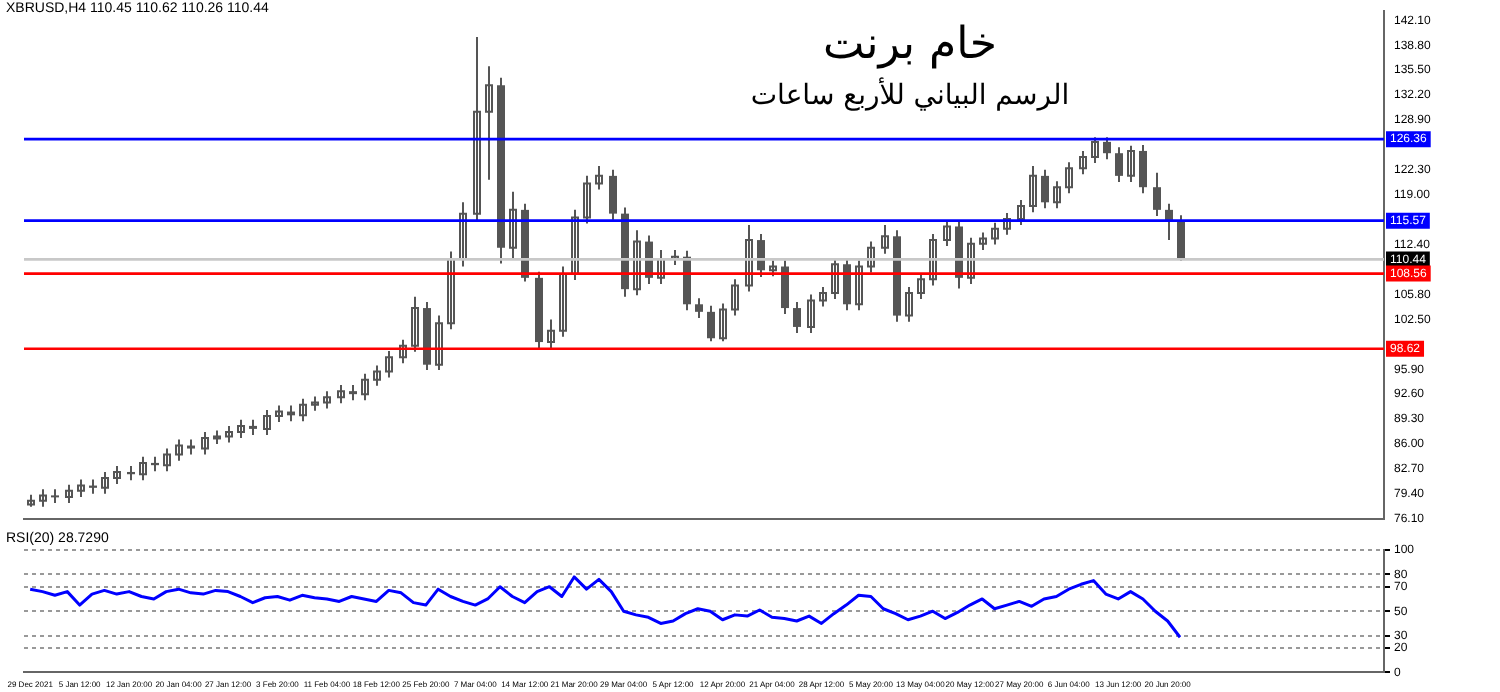  I want to click on text: الرسم البياني للأربع ساعات, so click(910, 96).